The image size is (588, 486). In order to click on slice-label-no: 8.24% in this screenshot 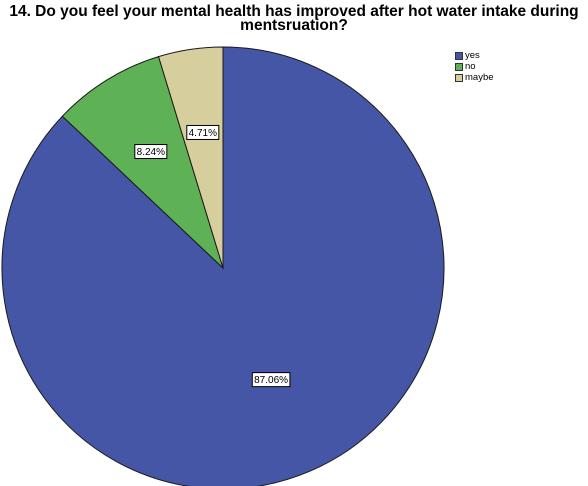, I will do `click(151, 152)`.